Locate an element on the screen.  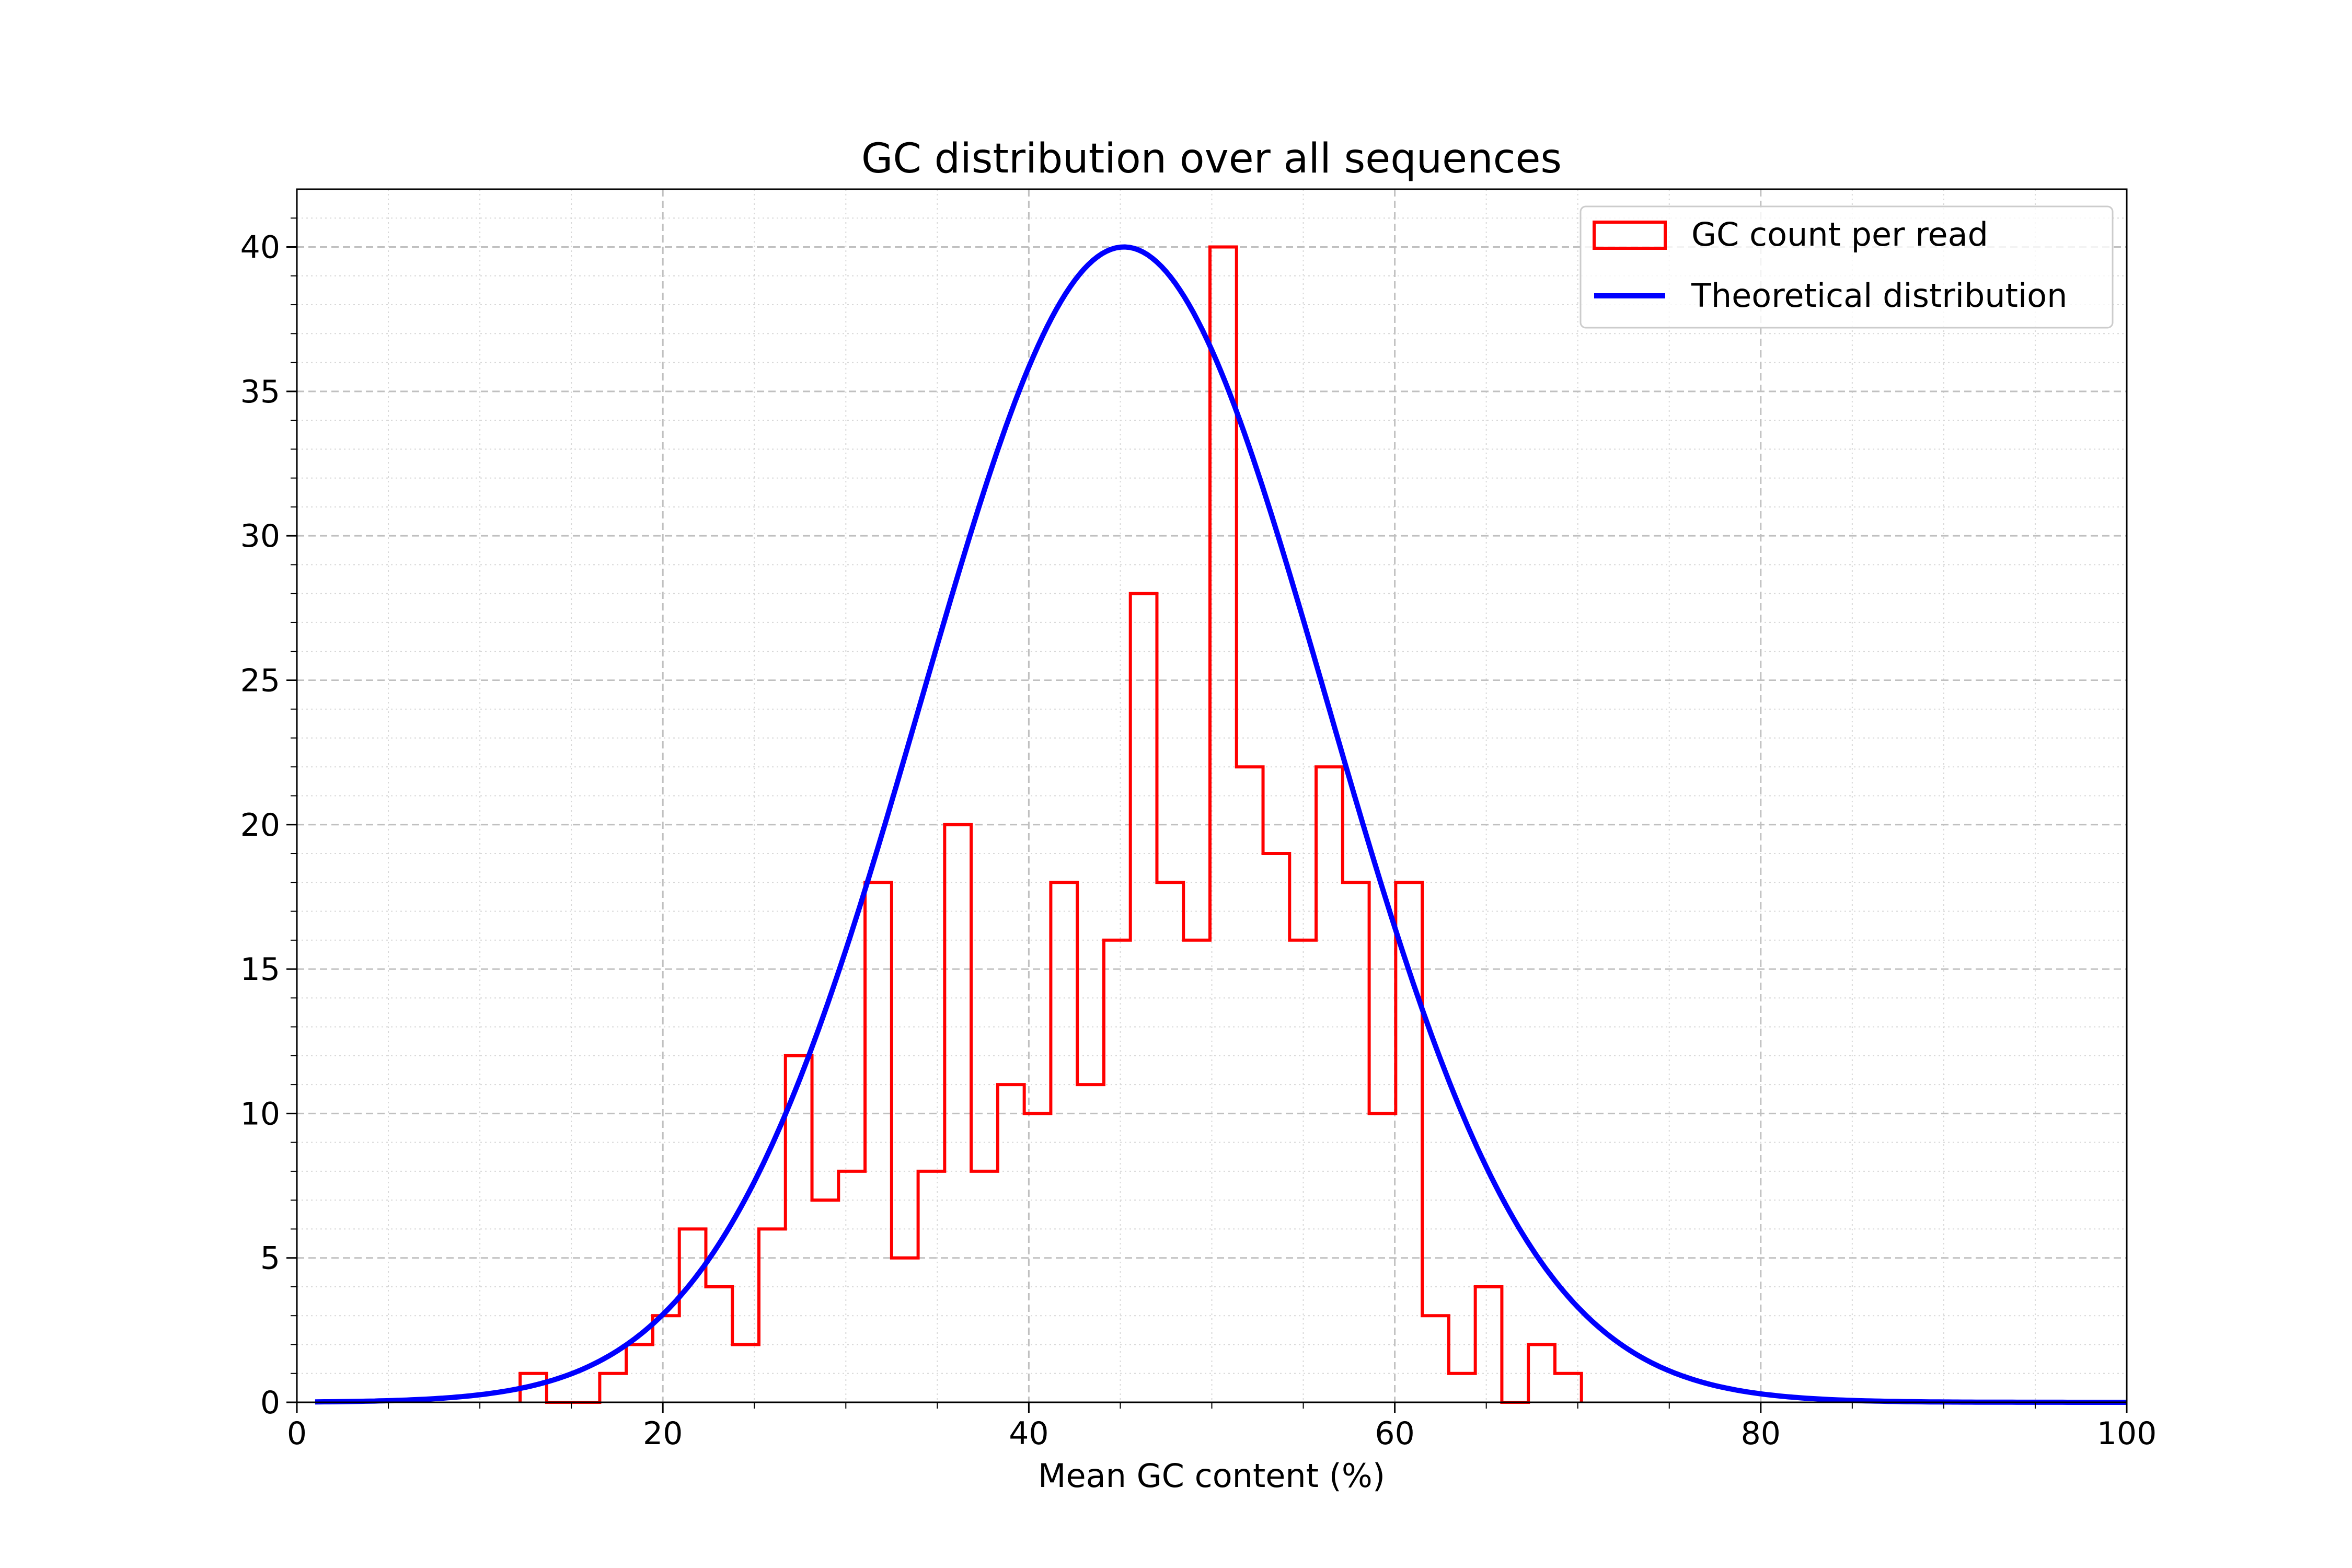
x-tick-label: 0 is located at coordinates (297, 1433).